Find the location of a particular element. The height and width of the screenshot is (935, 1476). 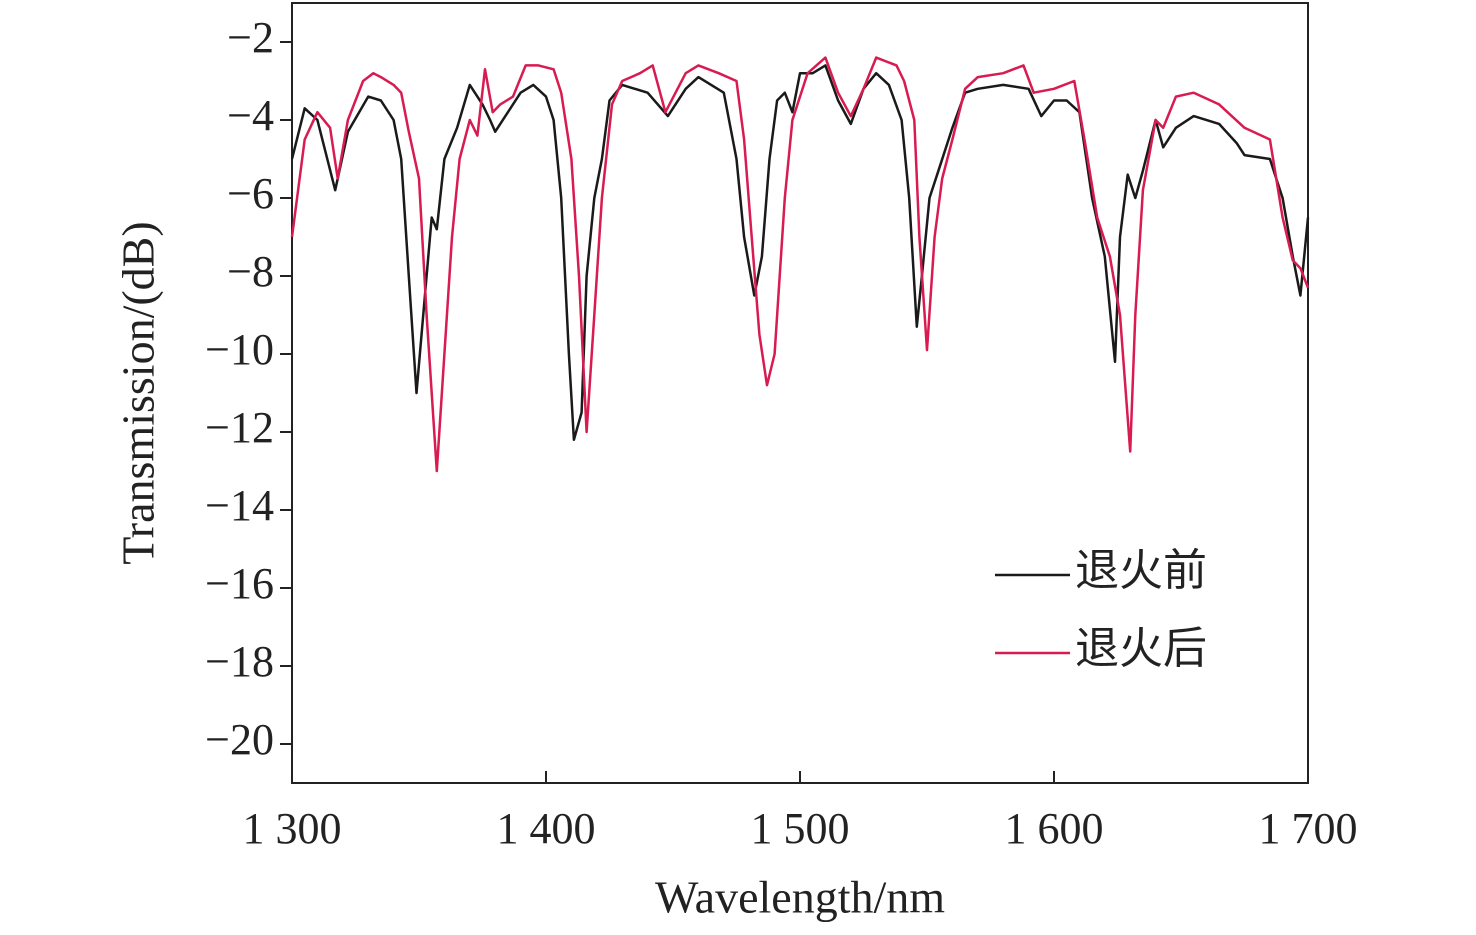

x-tick-label: 1 300 is located at coordinates (292, 828).